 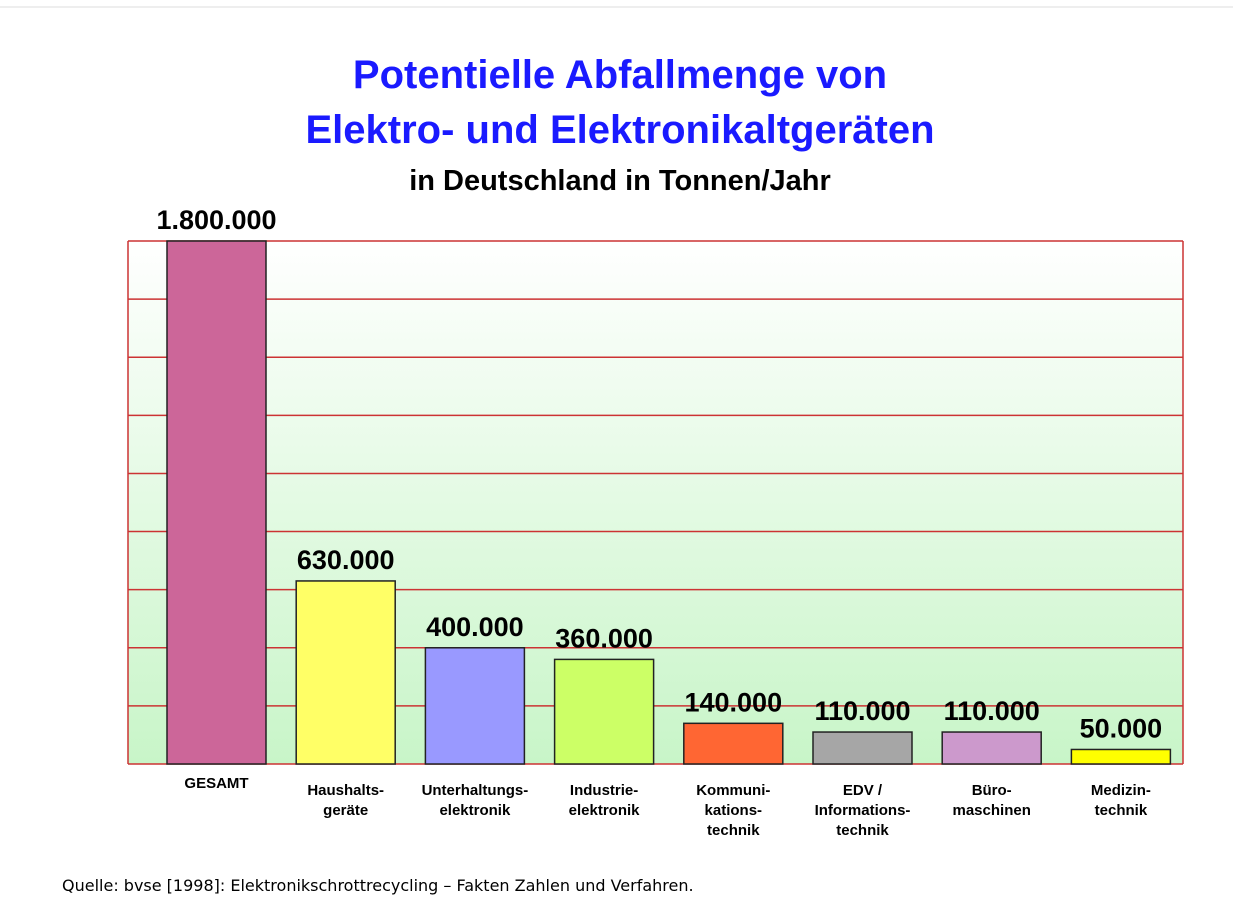 What do you see at coordinates (992, 800) in the screenshot?
I see `x-tick-label: Büro-maschinen` at bounding box center [992, 800].